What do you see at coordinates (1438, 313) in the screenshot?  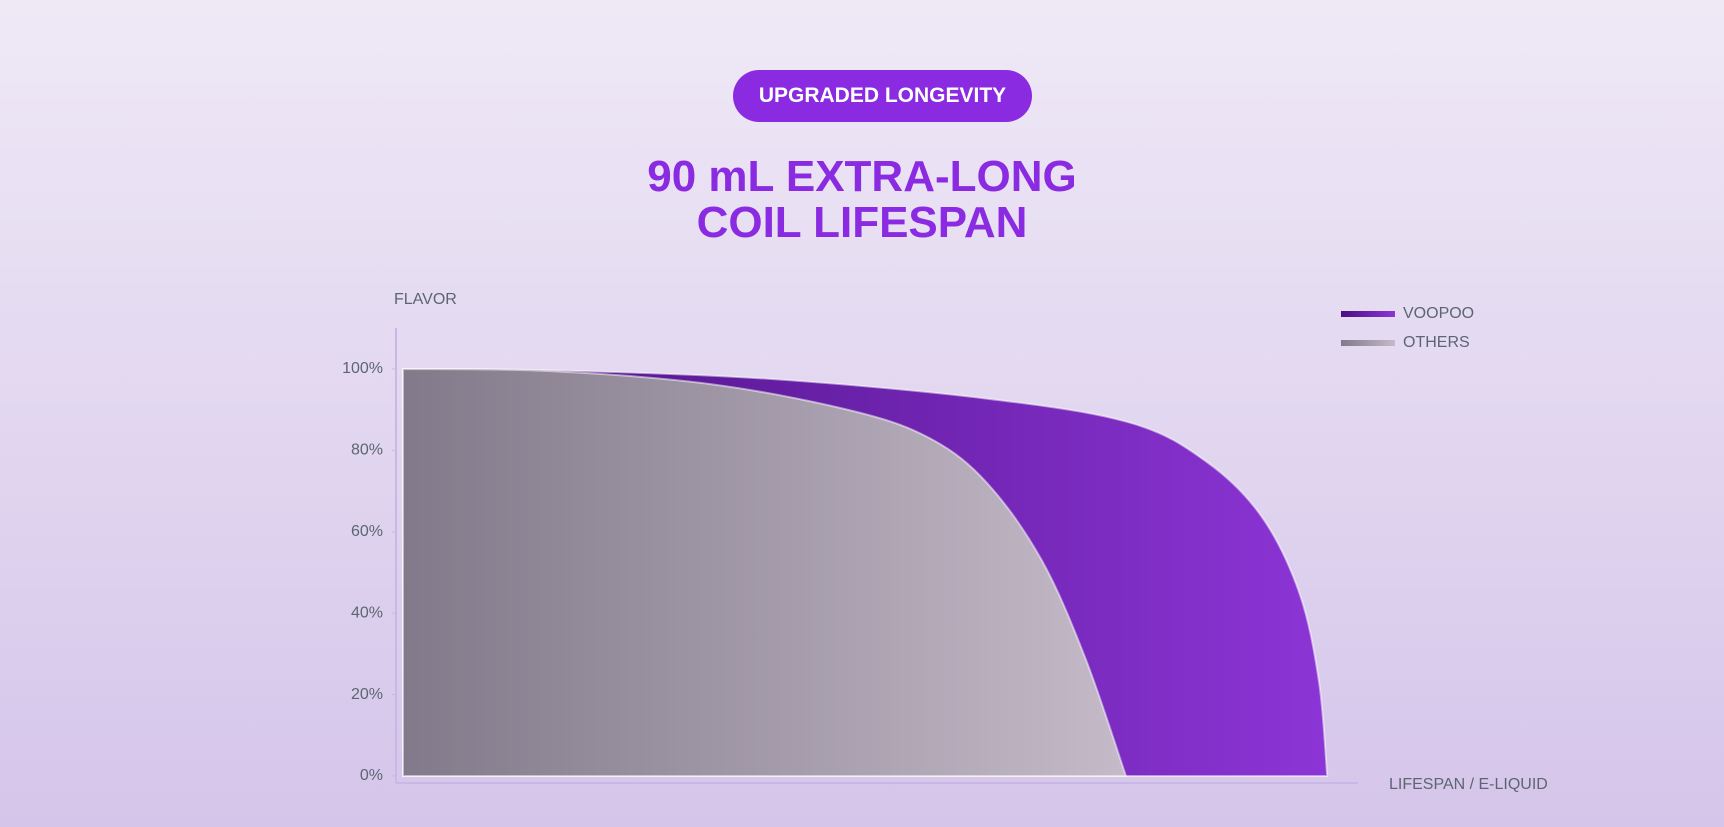 I see `legend-label: VOOPOO` at bounding box center [1438, 313].